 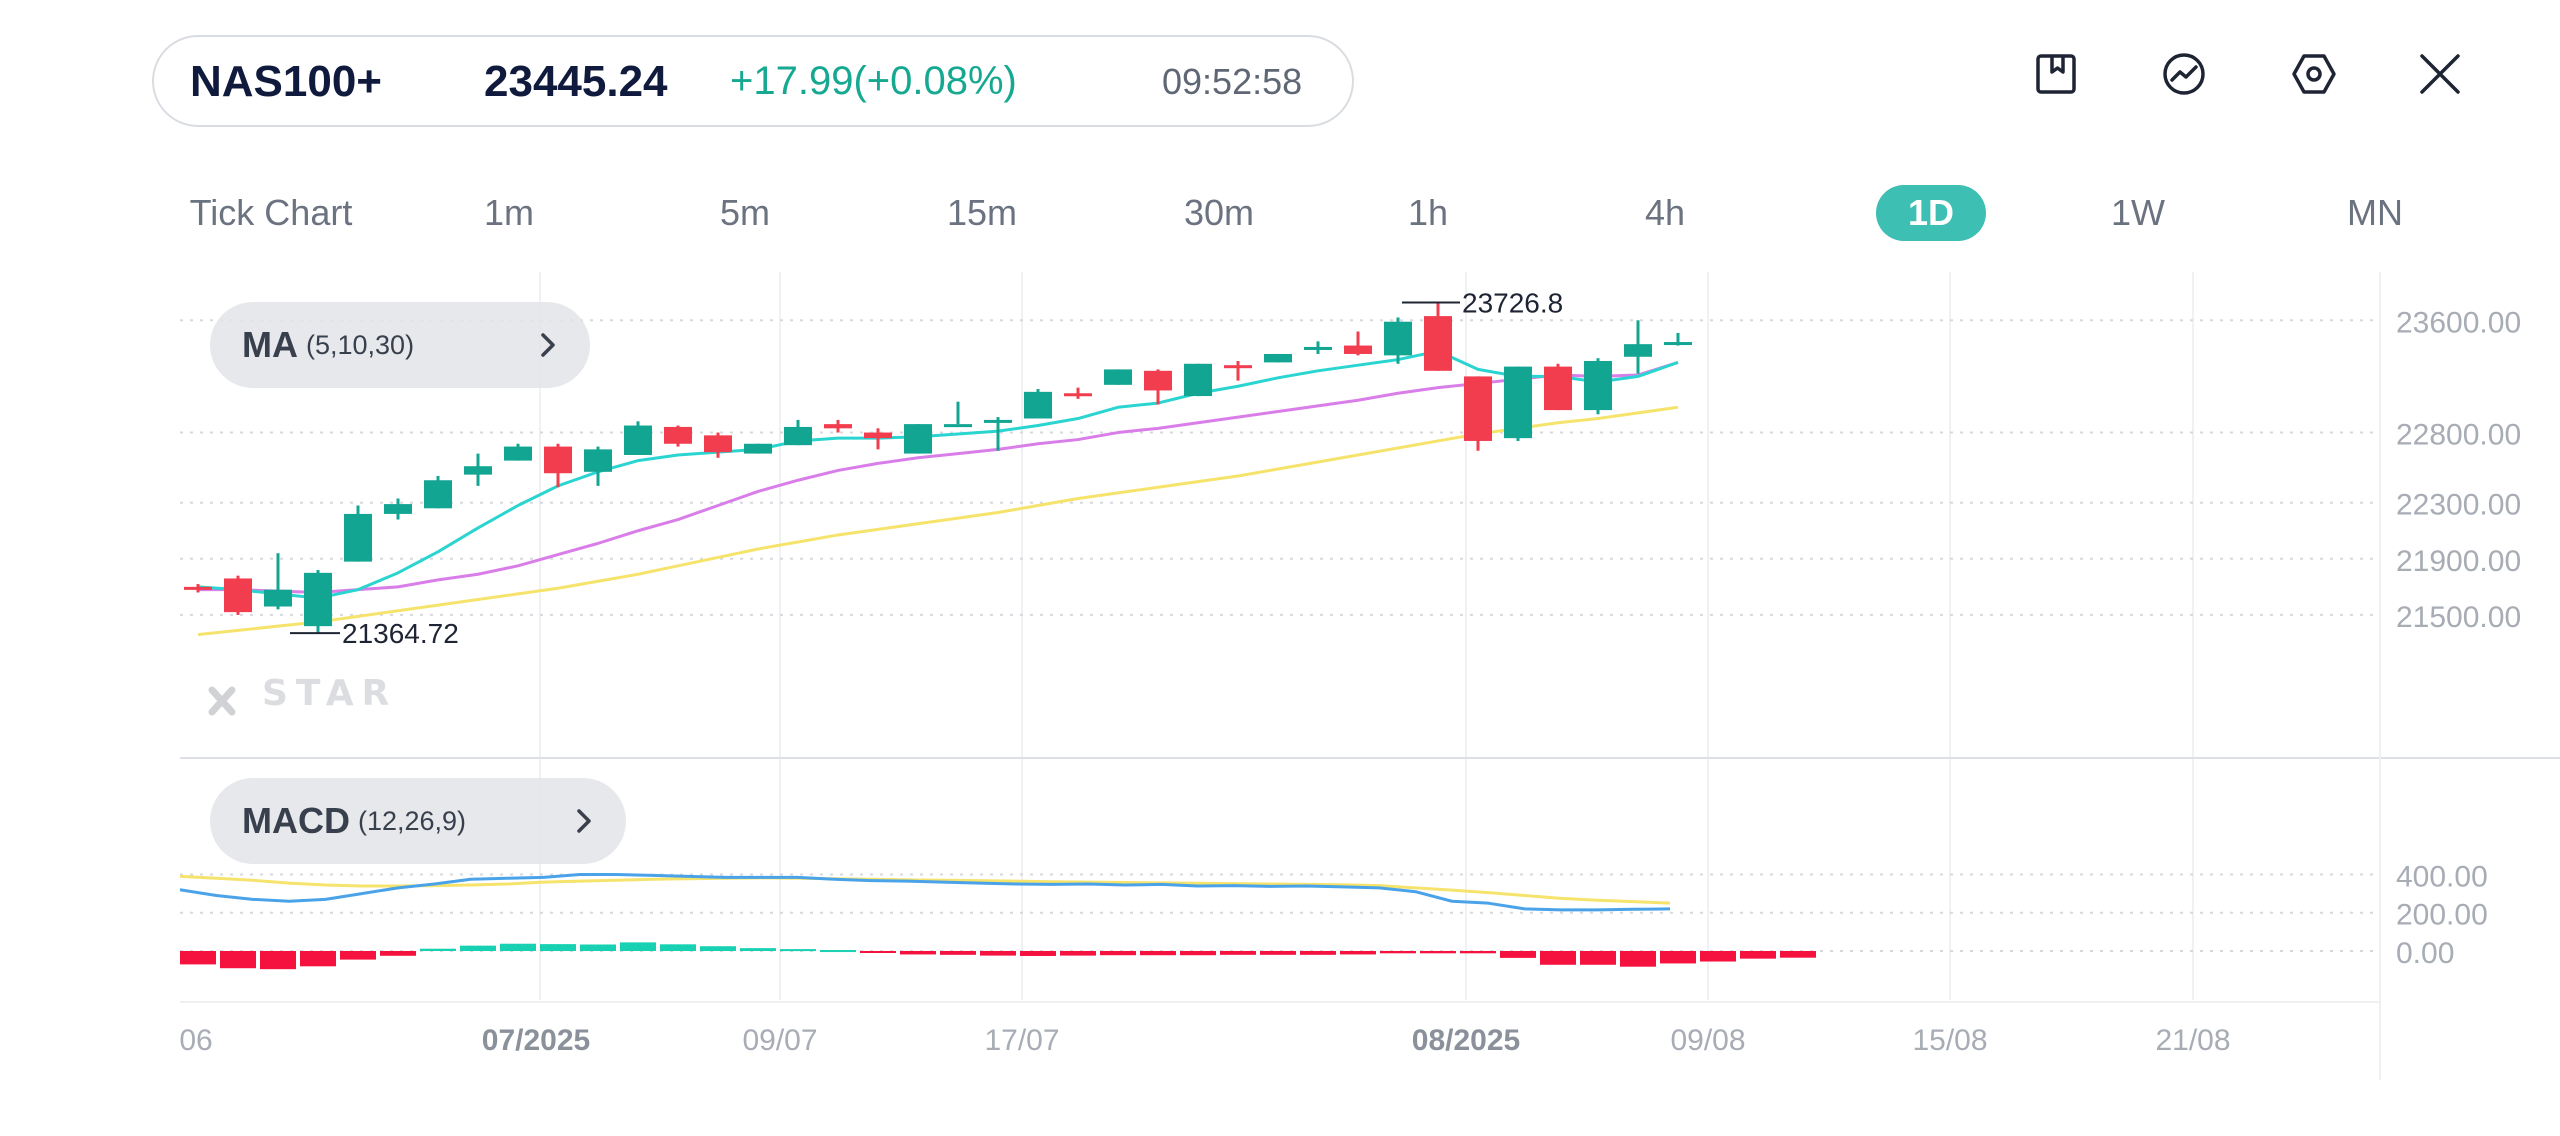 I want to click on tab-15m: 15m, so click(x=982, y=212).